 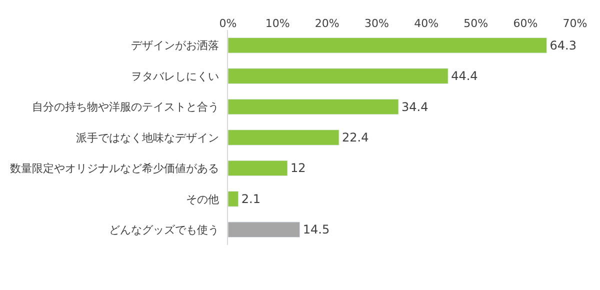 I want to click on data-label: 44.4, so click(x=464, y=76).